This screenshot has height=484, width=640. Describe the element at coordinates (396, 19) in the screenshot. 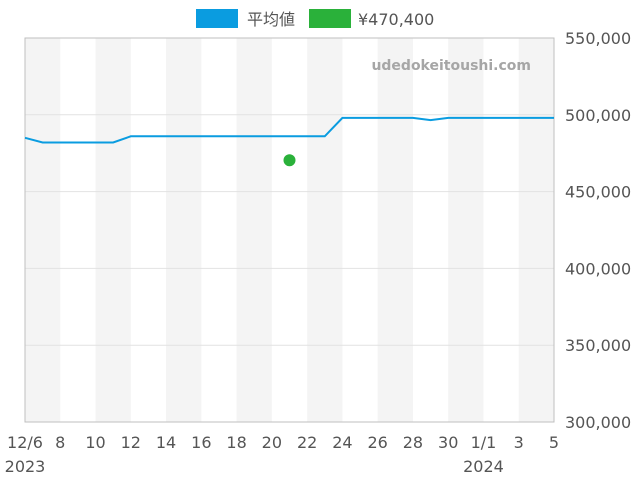

I see `legend-label-price: ¥470,400` at that location.